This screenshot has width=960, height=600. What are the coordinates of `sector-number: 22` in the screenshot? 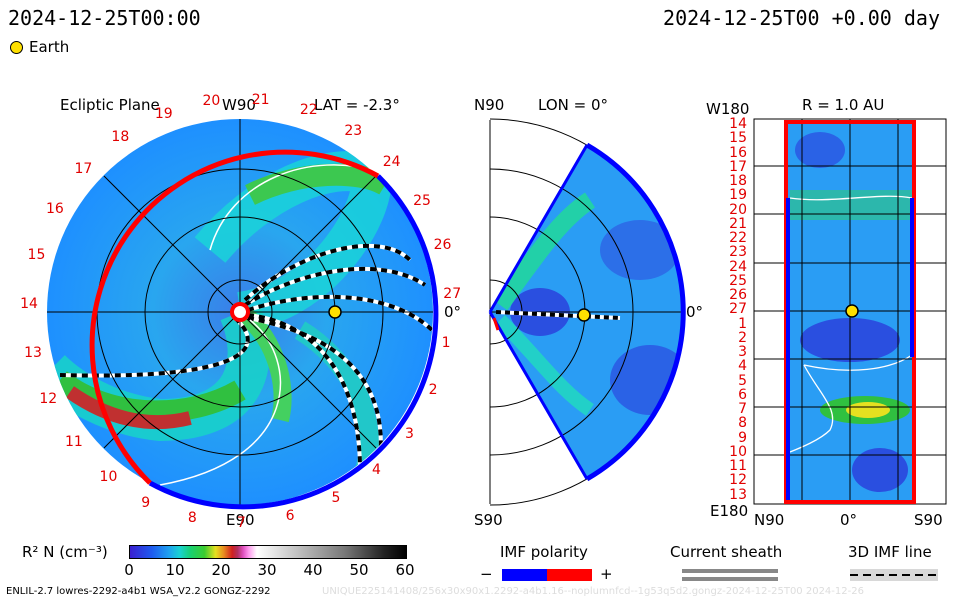 It's located at (308, 110).